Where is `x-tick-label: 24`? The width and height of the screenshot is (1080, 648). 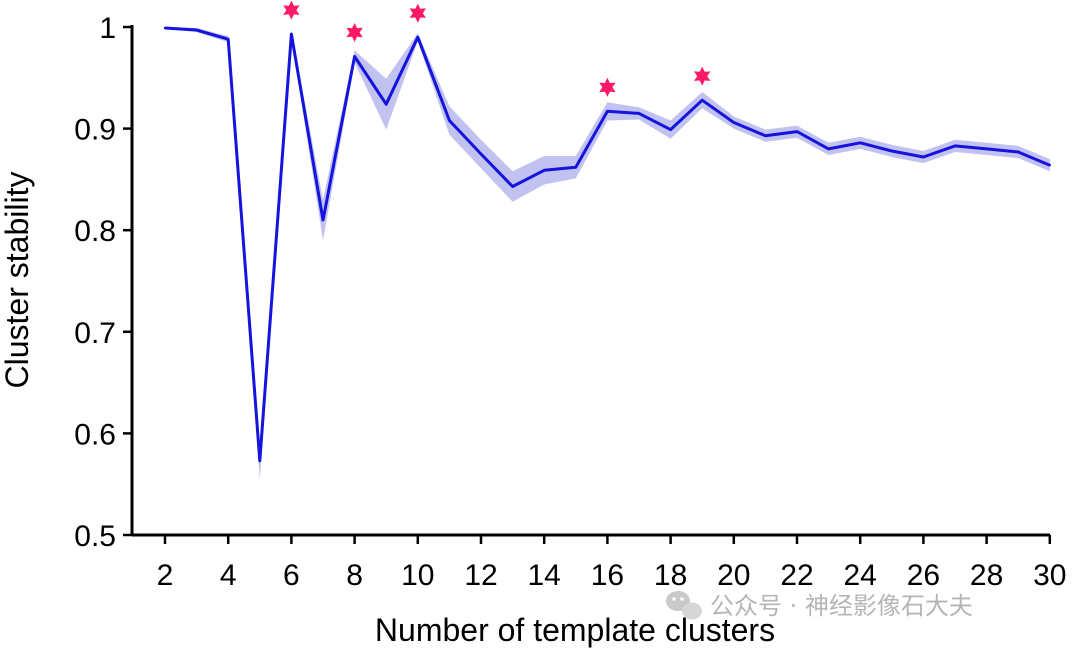
x-tick-label: 24 is located at coordinates (860, 575).